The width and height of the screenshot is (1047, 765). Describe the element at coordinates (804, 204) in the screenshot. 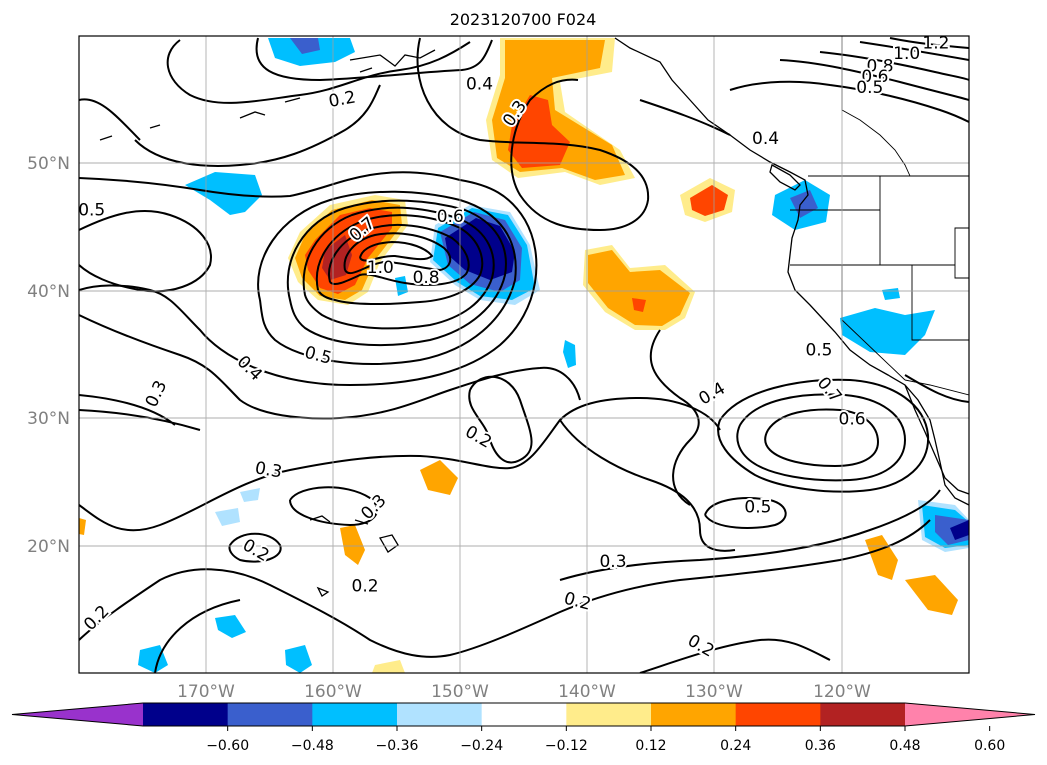

I see `shade-negative-wa-coast-core` at that location.